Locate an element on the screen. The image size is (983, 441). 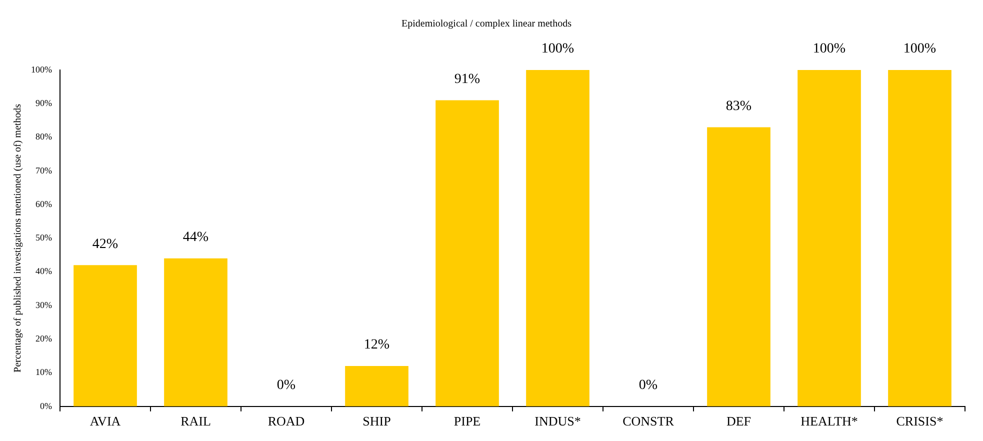
y-tick-label: 0% is located at coordinates (46, 405).